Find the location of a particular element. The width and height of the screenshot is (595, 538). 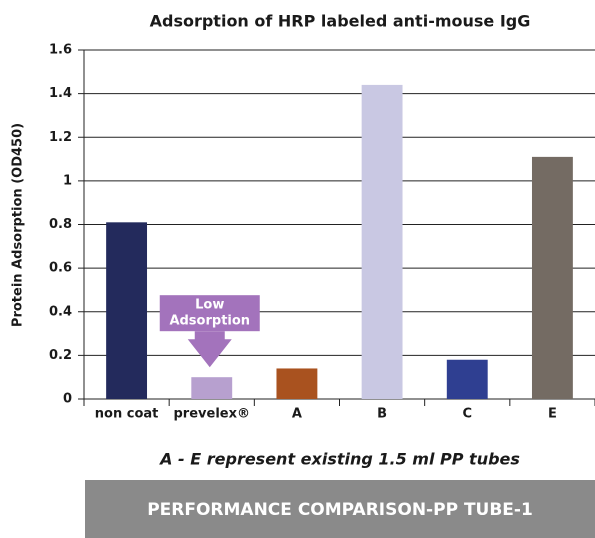

x-tick-label: E is located at coordinates (552, 414).